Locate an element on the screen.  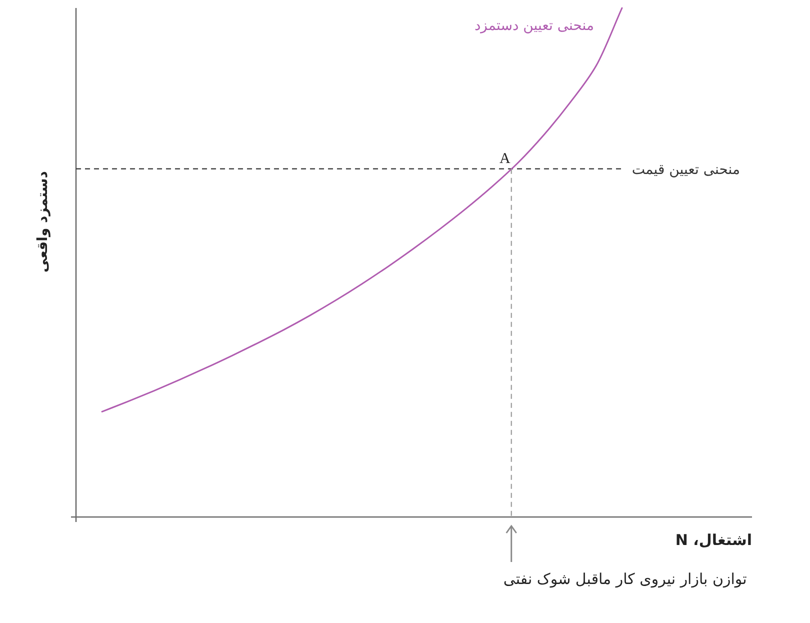
ref-line-label: منحنی تعیین قیمت is located at coordinates (686, 170).